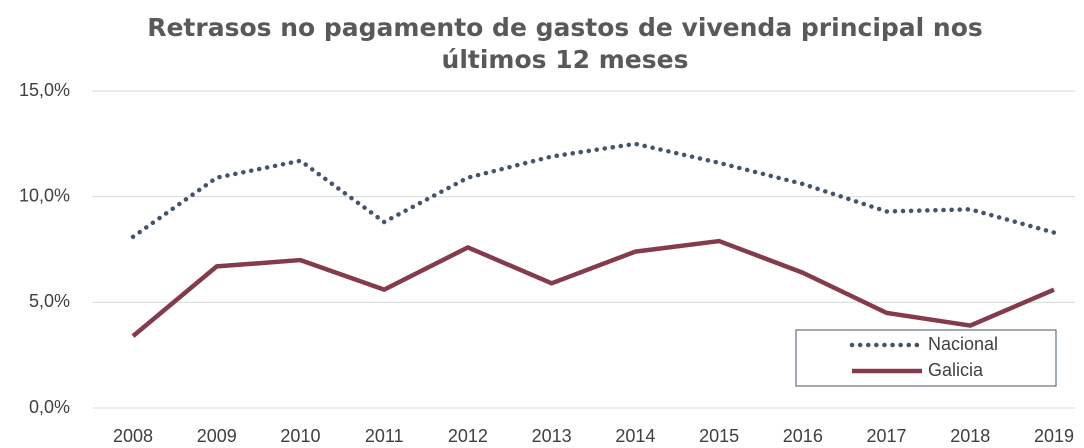  What do you see at coordinates (719, 436) in the screenshot?
I see `x-tick-label: 2015` at bounding box center [719, 436].